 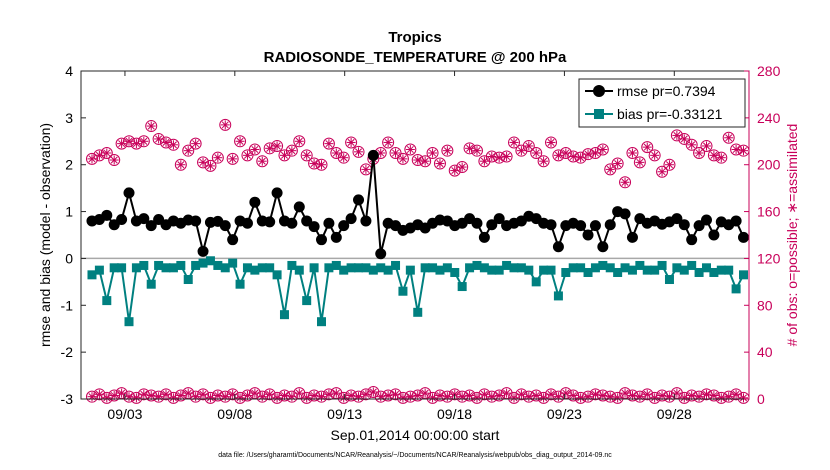 I want to click on obs-assimilated-markers, so click(x=418, y=153).